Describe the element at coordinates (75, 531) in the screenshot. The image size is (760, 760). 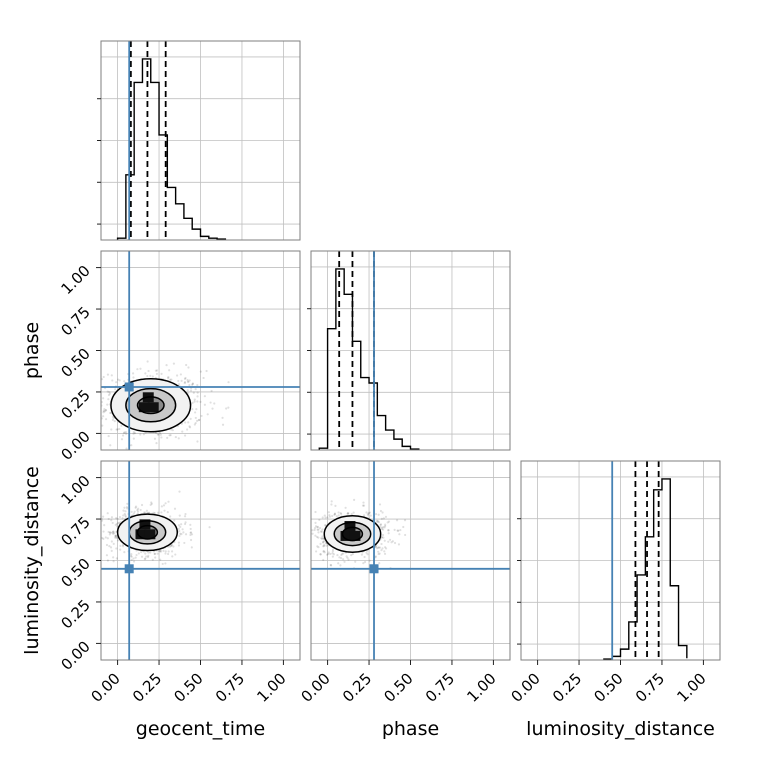
I see `y-tick-label: 0.75` at that location.